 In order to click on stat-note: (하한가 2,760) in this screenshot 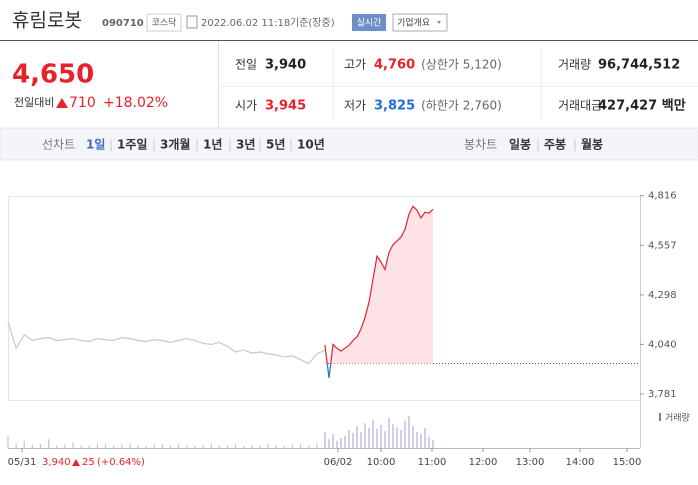, I will do `click(461, 106)`.